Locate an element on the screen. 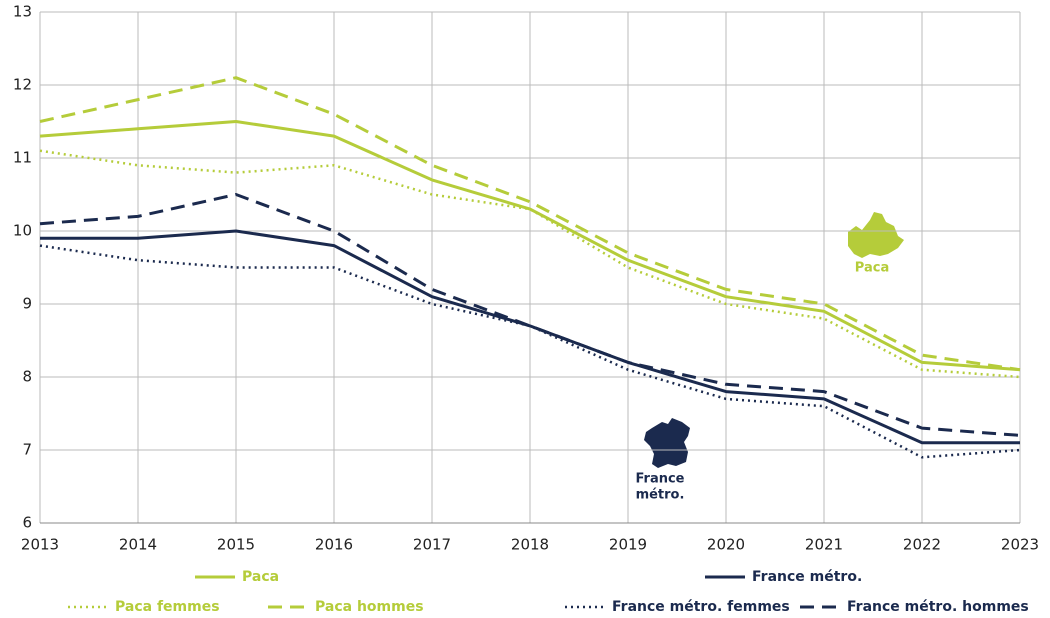 This screenshot has width=1050, height=618. annotation: Paca is located at coordinates (872, 268).